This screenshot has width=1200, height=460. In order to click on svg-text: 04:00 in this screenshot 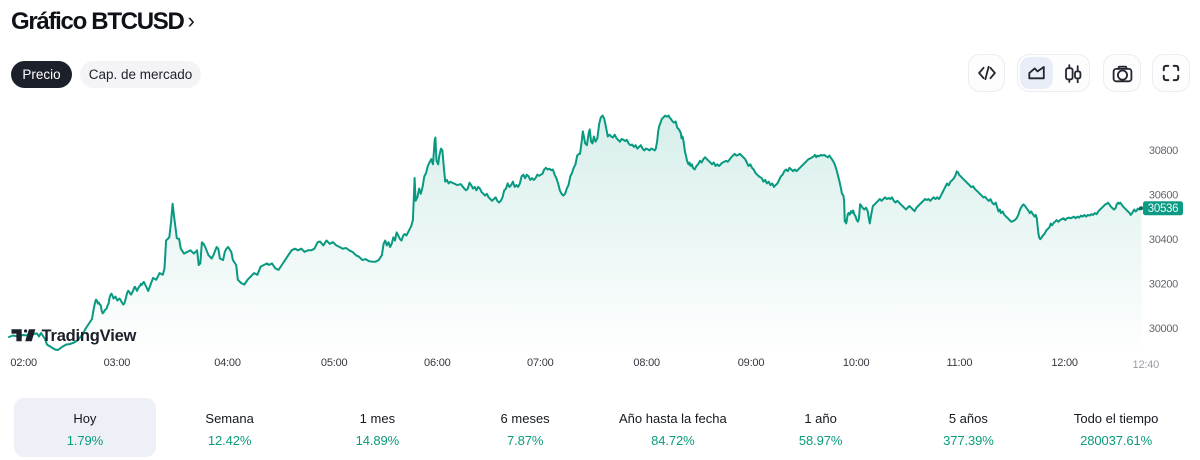, I will do `click(227, 363)`.